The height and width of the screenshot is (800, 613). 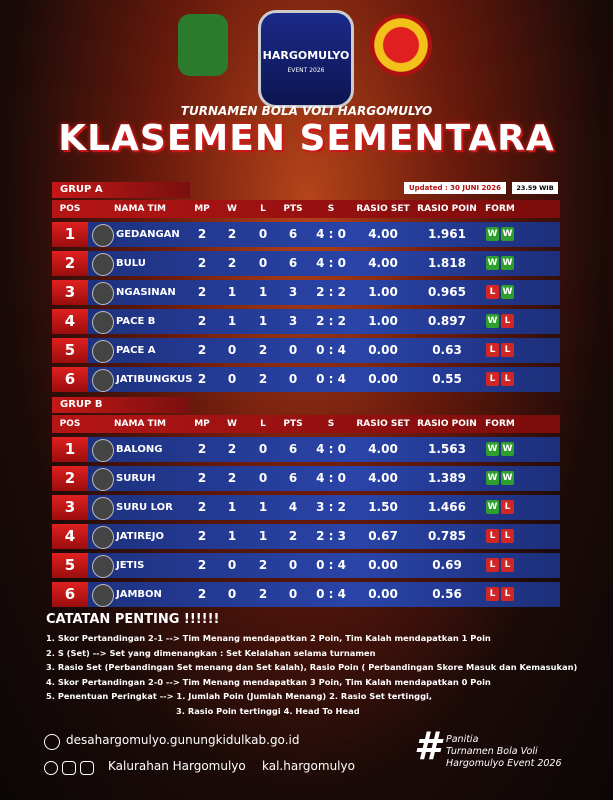 I want to click on tiktok: kal.hargomulyo, so click(x=308, y=766).